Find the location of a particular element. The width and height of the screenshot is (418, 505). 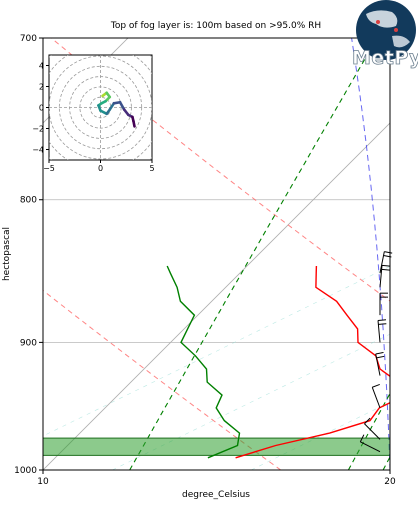

x-tick-label: 10 is located at coordinates (43, 482).